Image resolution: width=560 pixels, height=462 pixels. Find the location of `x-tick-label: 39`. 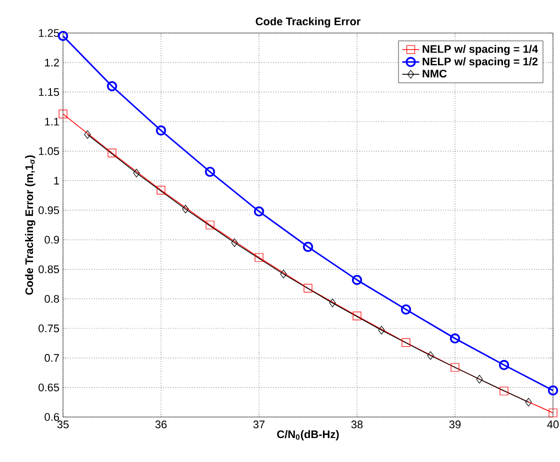

x-tick-label: 39 is located at coordinates (455, 424).